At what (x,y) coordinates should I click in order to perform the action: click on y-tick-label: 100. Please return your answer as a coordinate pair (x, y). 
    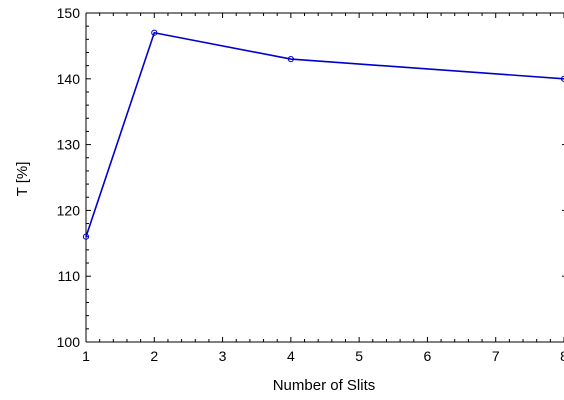
    Looking at the image, I should click on (69, 342).